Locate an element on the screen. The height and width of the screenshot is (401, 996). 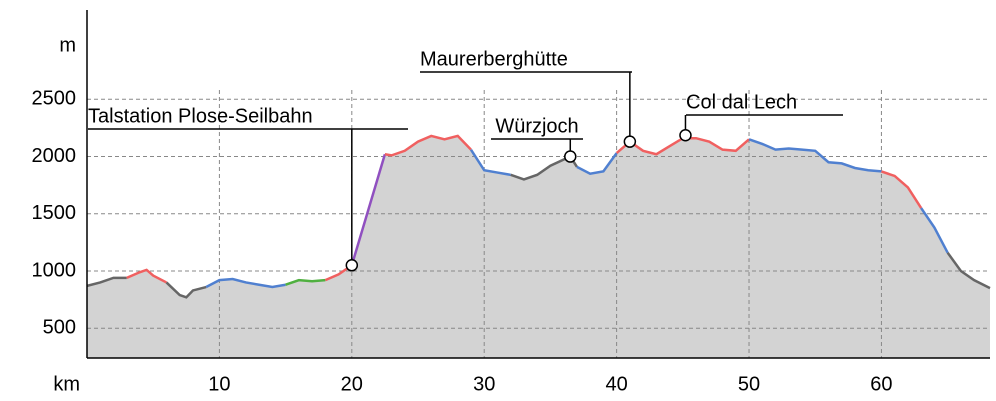
x-unit: km is located at coordinates (66, 384).